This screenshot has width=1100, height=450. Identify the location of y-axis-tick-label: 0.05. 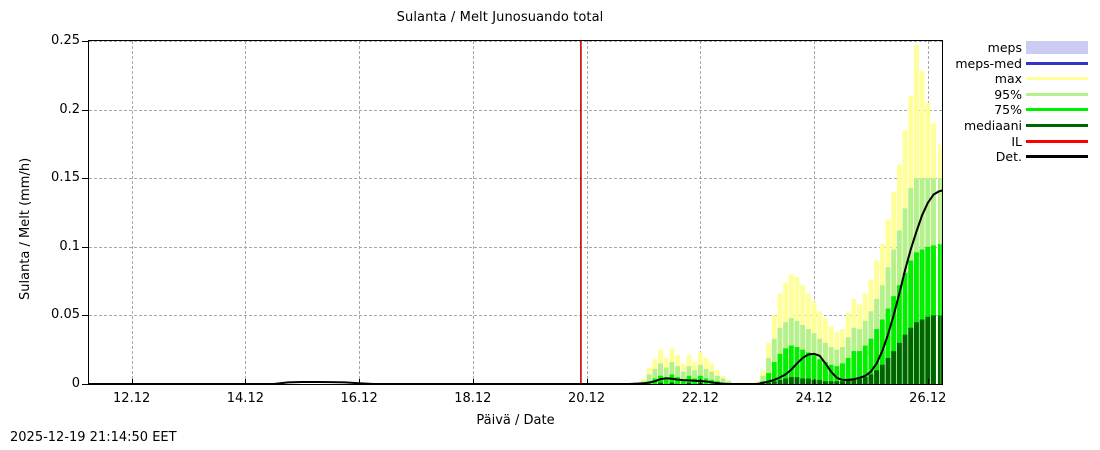
(65, 315).